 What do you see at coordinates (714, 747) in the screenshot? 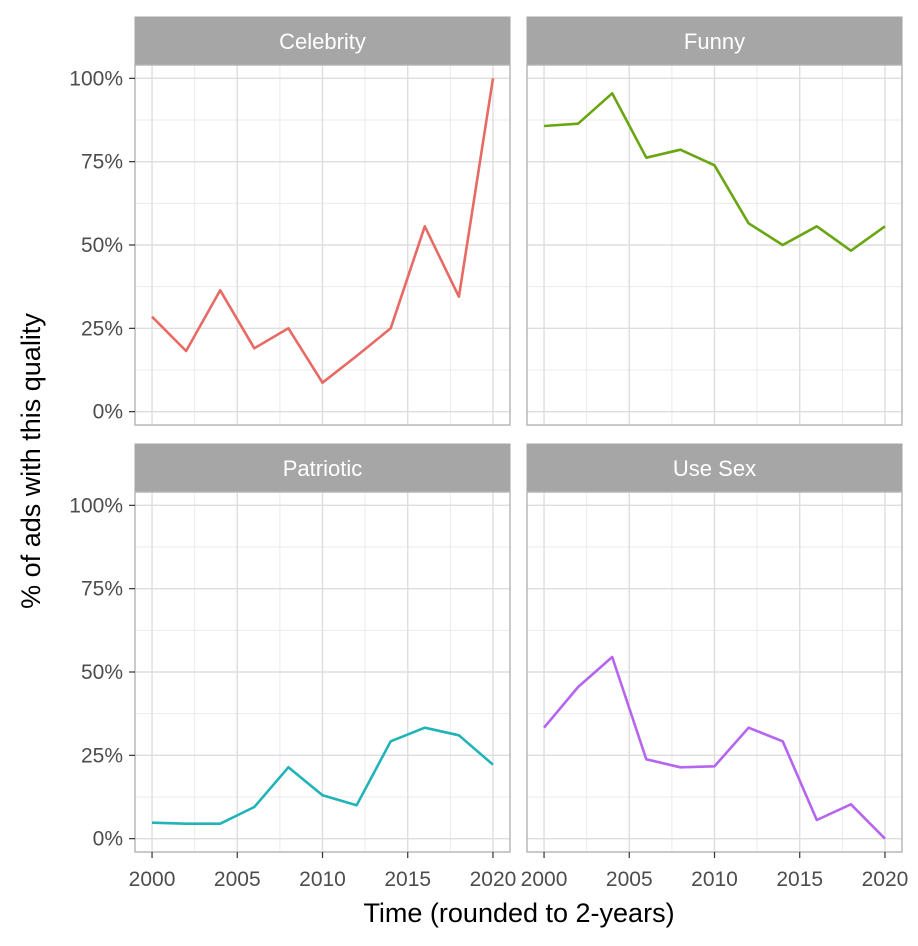
I see `series-line-use-sex` at bounding box center [714, 747].